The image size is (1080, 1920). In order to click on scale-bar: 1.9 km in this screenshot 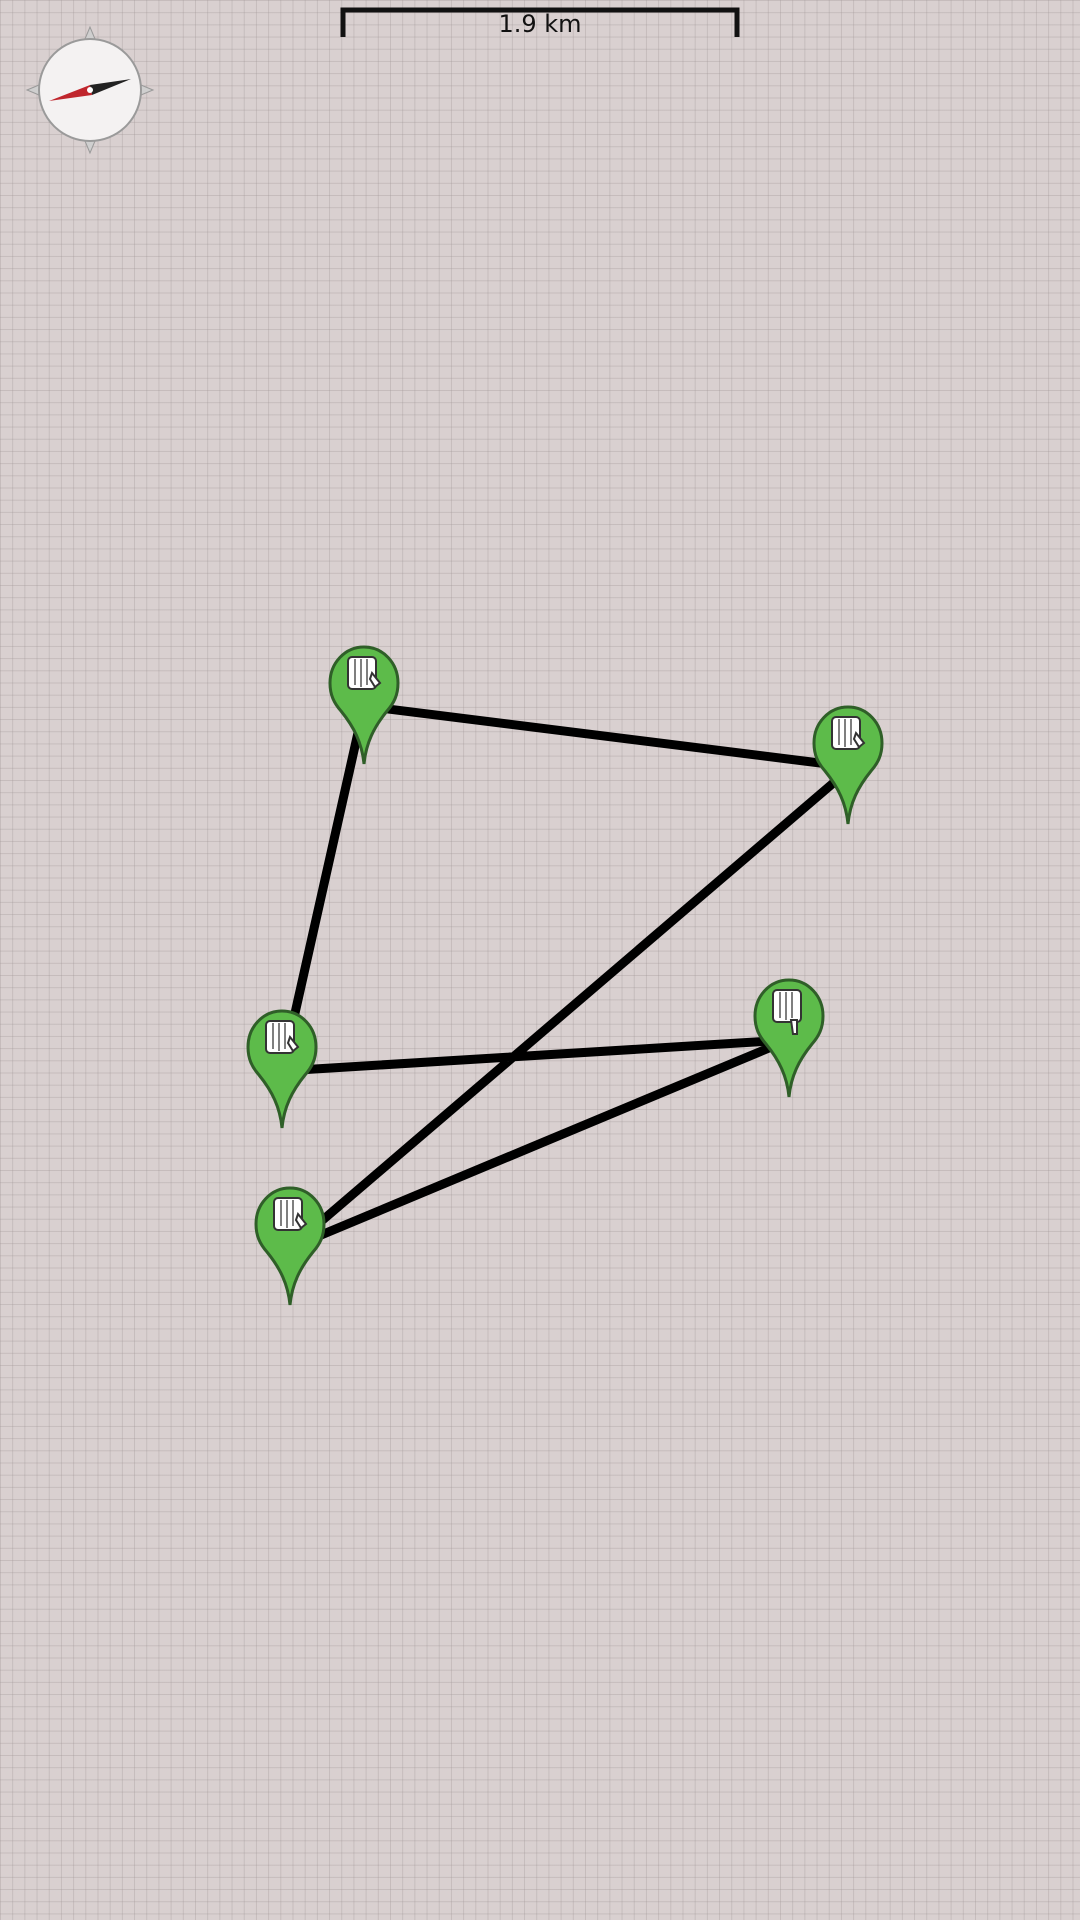, I will do `click(540, 22)`.